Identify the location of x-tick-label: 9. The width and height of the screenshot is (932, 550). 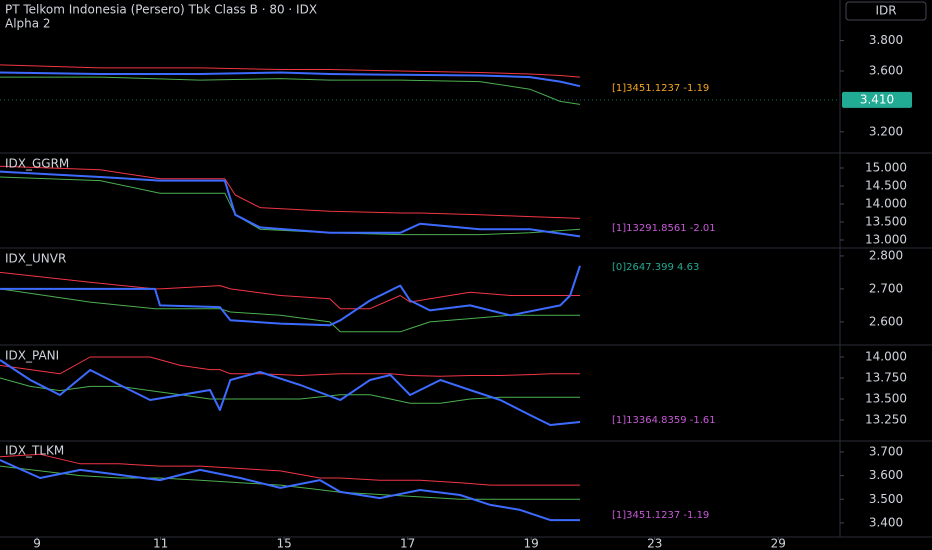
(37, 543).